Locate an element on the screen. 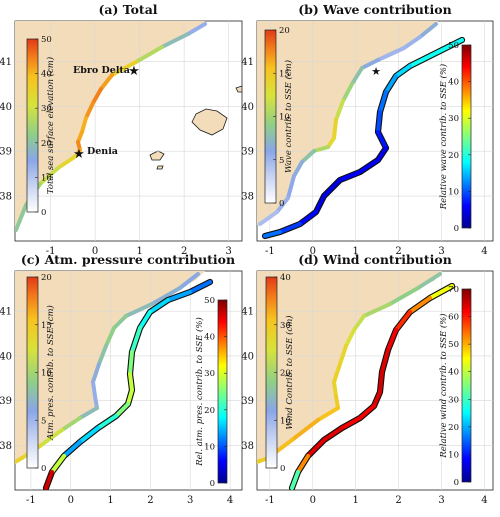 The width and height of the screenshot is (500, 517). x-tick-label: 0 is located at coordinates (313, 500).